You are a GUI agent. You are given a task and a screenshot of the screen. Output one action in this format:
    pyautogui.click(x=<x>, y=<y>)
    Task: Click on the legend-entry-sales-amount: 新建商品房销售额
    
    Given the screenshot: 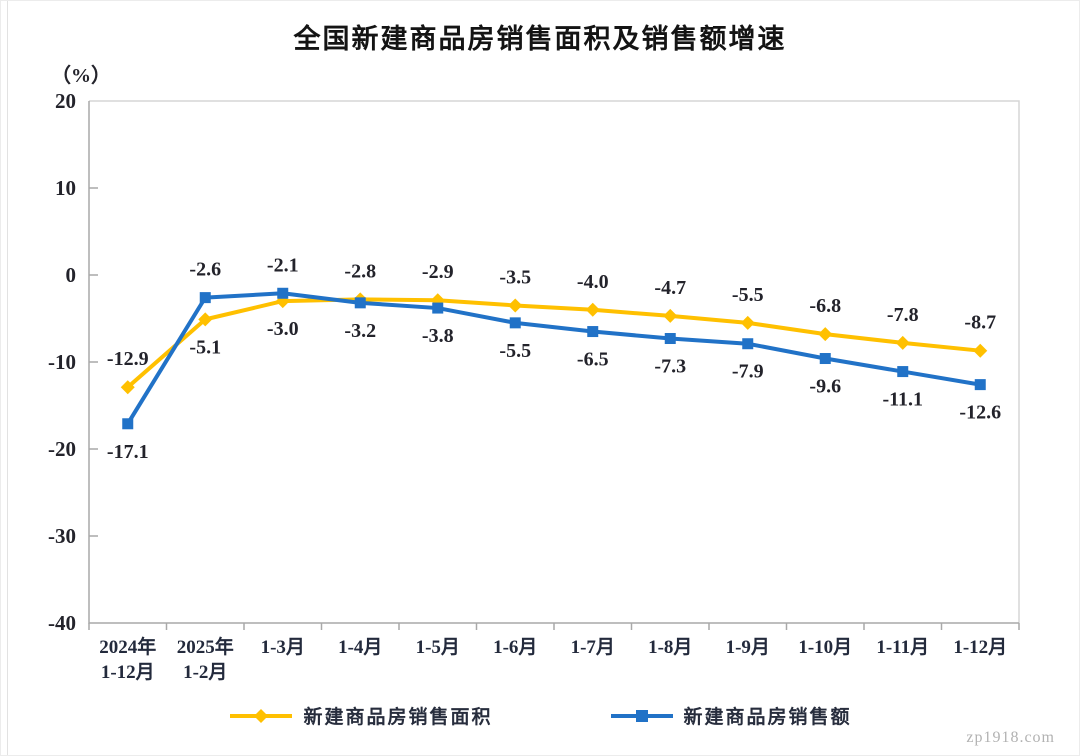 What is the action you would take?
    pyautogui.click(x=730, y=715)
    